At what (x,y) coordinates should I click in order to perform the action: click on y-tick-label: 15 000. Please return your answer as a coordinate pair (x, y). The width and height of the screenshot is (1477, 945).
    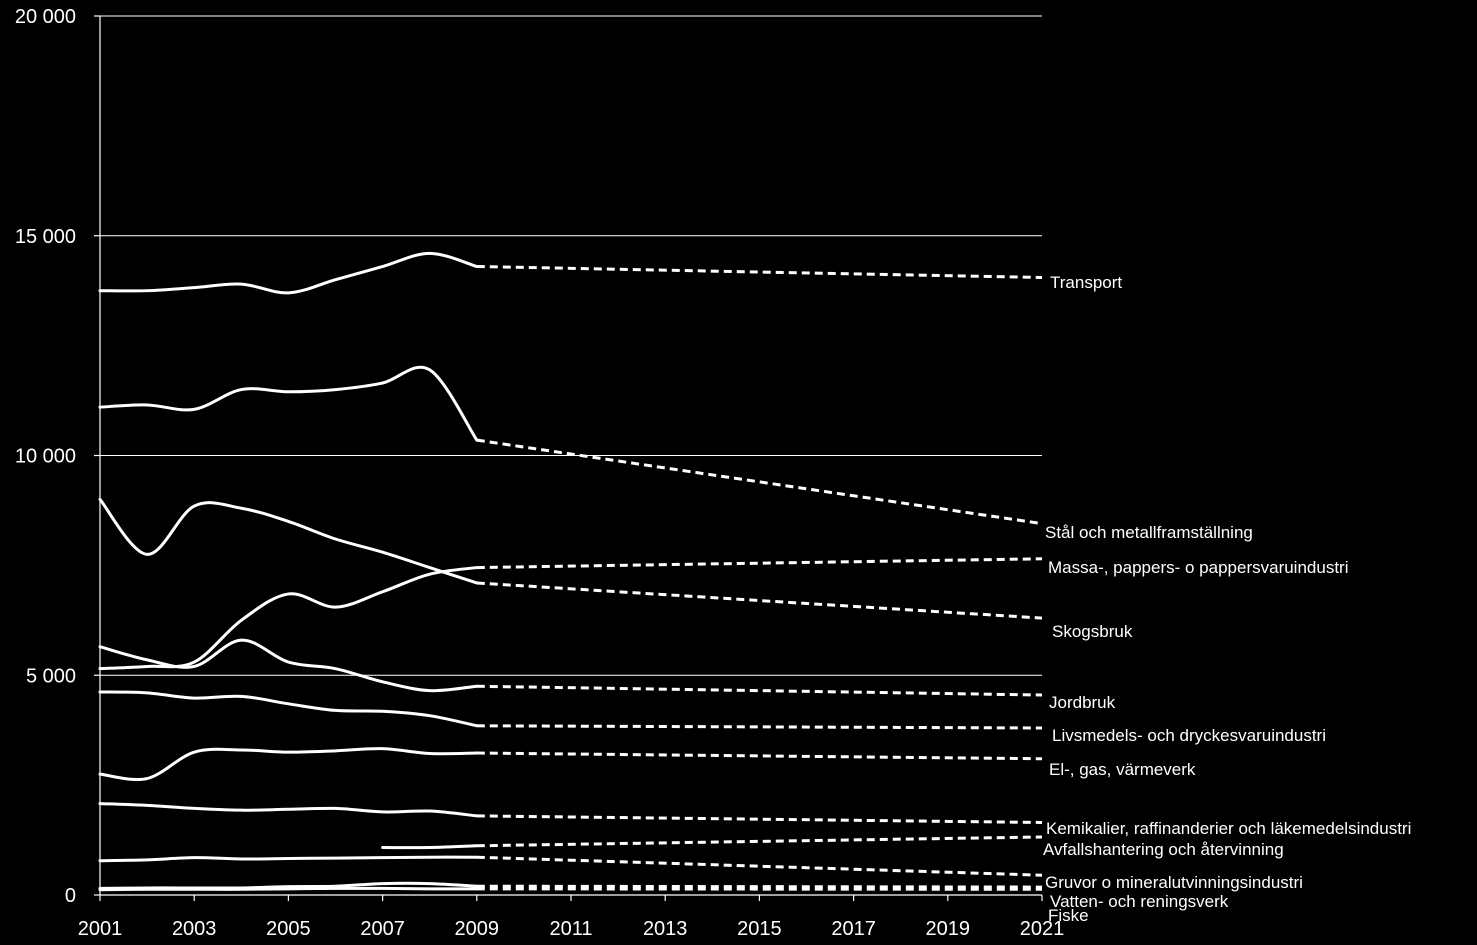
    Looking at the image, I should click on (45, 237).